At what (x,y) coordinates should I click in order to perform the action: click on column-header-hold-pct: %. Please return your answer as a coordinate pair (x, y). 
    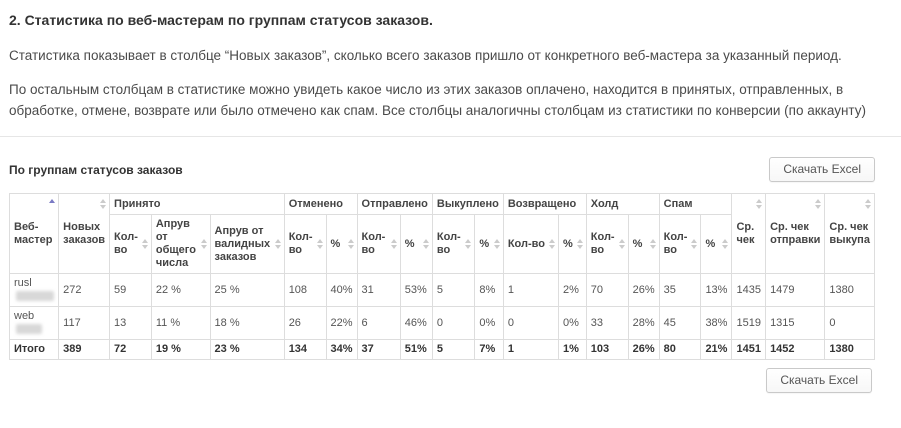
    Looking at the image, I should click on (643, 244).